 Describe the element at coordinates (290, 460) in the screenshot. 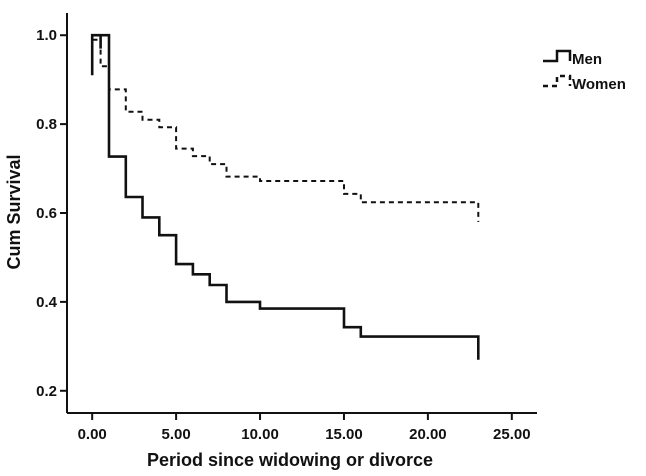

I see `x-axis-title: Period since widowing or divorce` at that location.